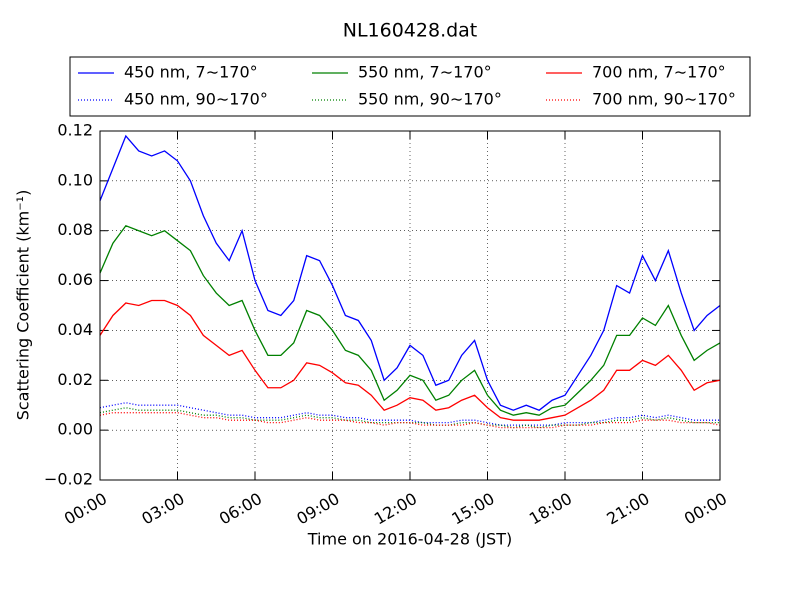 This screenshot has width=800, height=600. Describe the element at coordinates (75, 130) in the screenshot. I see `y-tick-label: 0.12` at that location.